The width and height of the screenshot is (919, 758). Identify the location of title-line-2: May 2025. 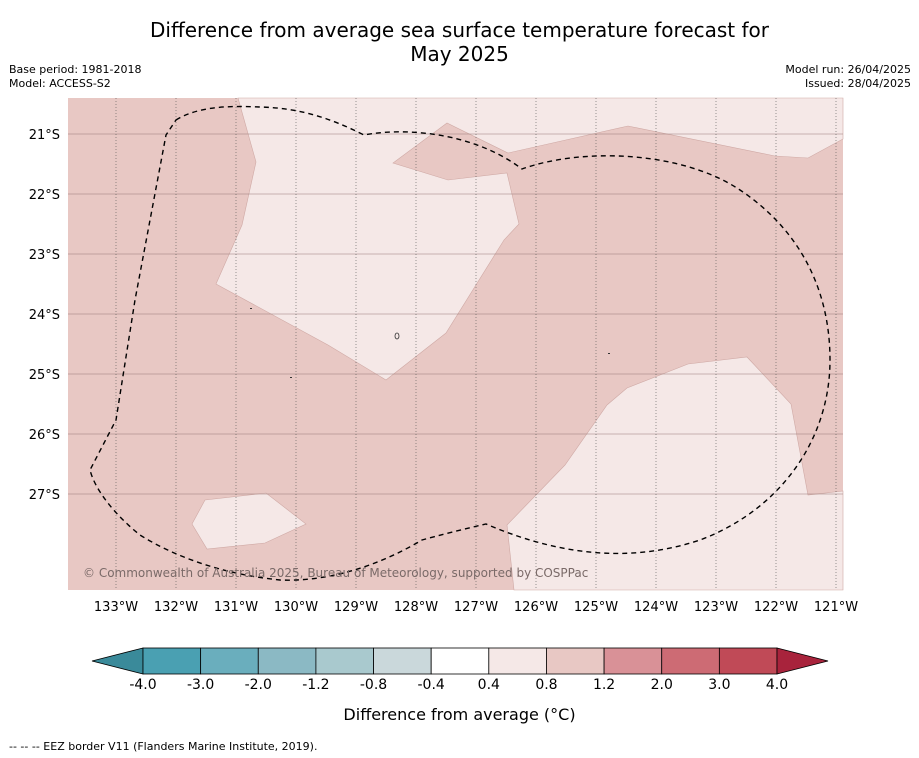
(459, 54).